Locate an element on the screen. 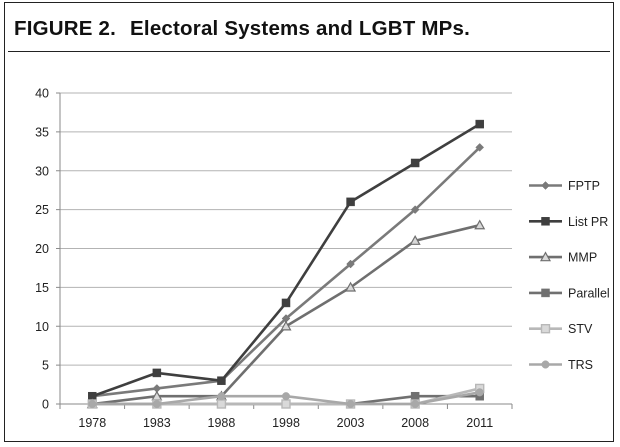 This screenshot has width=620, height=447. y-tick-label: 0 is located at coordinates (45, 405).